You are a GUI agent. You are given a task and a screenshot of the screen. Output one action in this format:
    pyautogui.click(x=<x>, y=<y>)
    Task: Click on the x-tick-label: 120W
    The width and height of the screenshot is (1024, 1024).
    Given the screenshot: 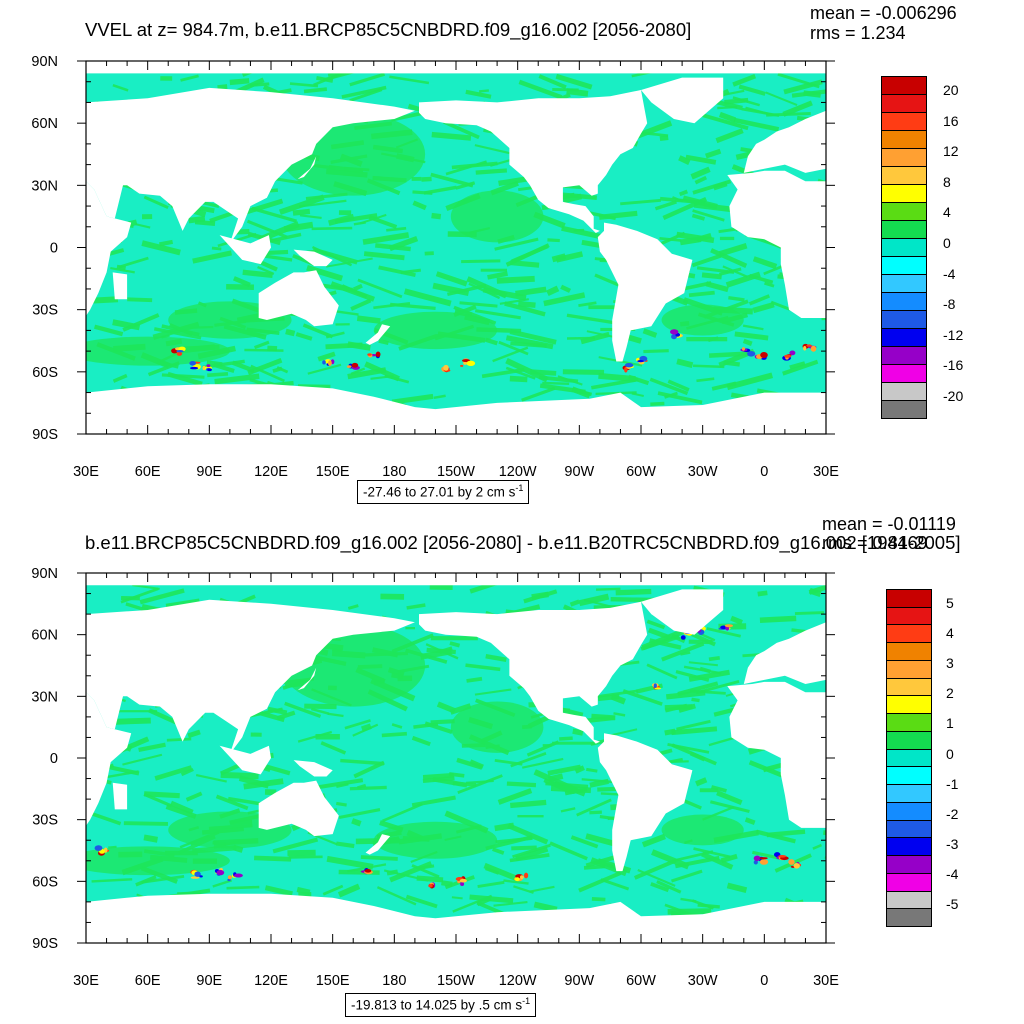 What is the action you would take?
    pyautogui.click(x=518, y=472)
    